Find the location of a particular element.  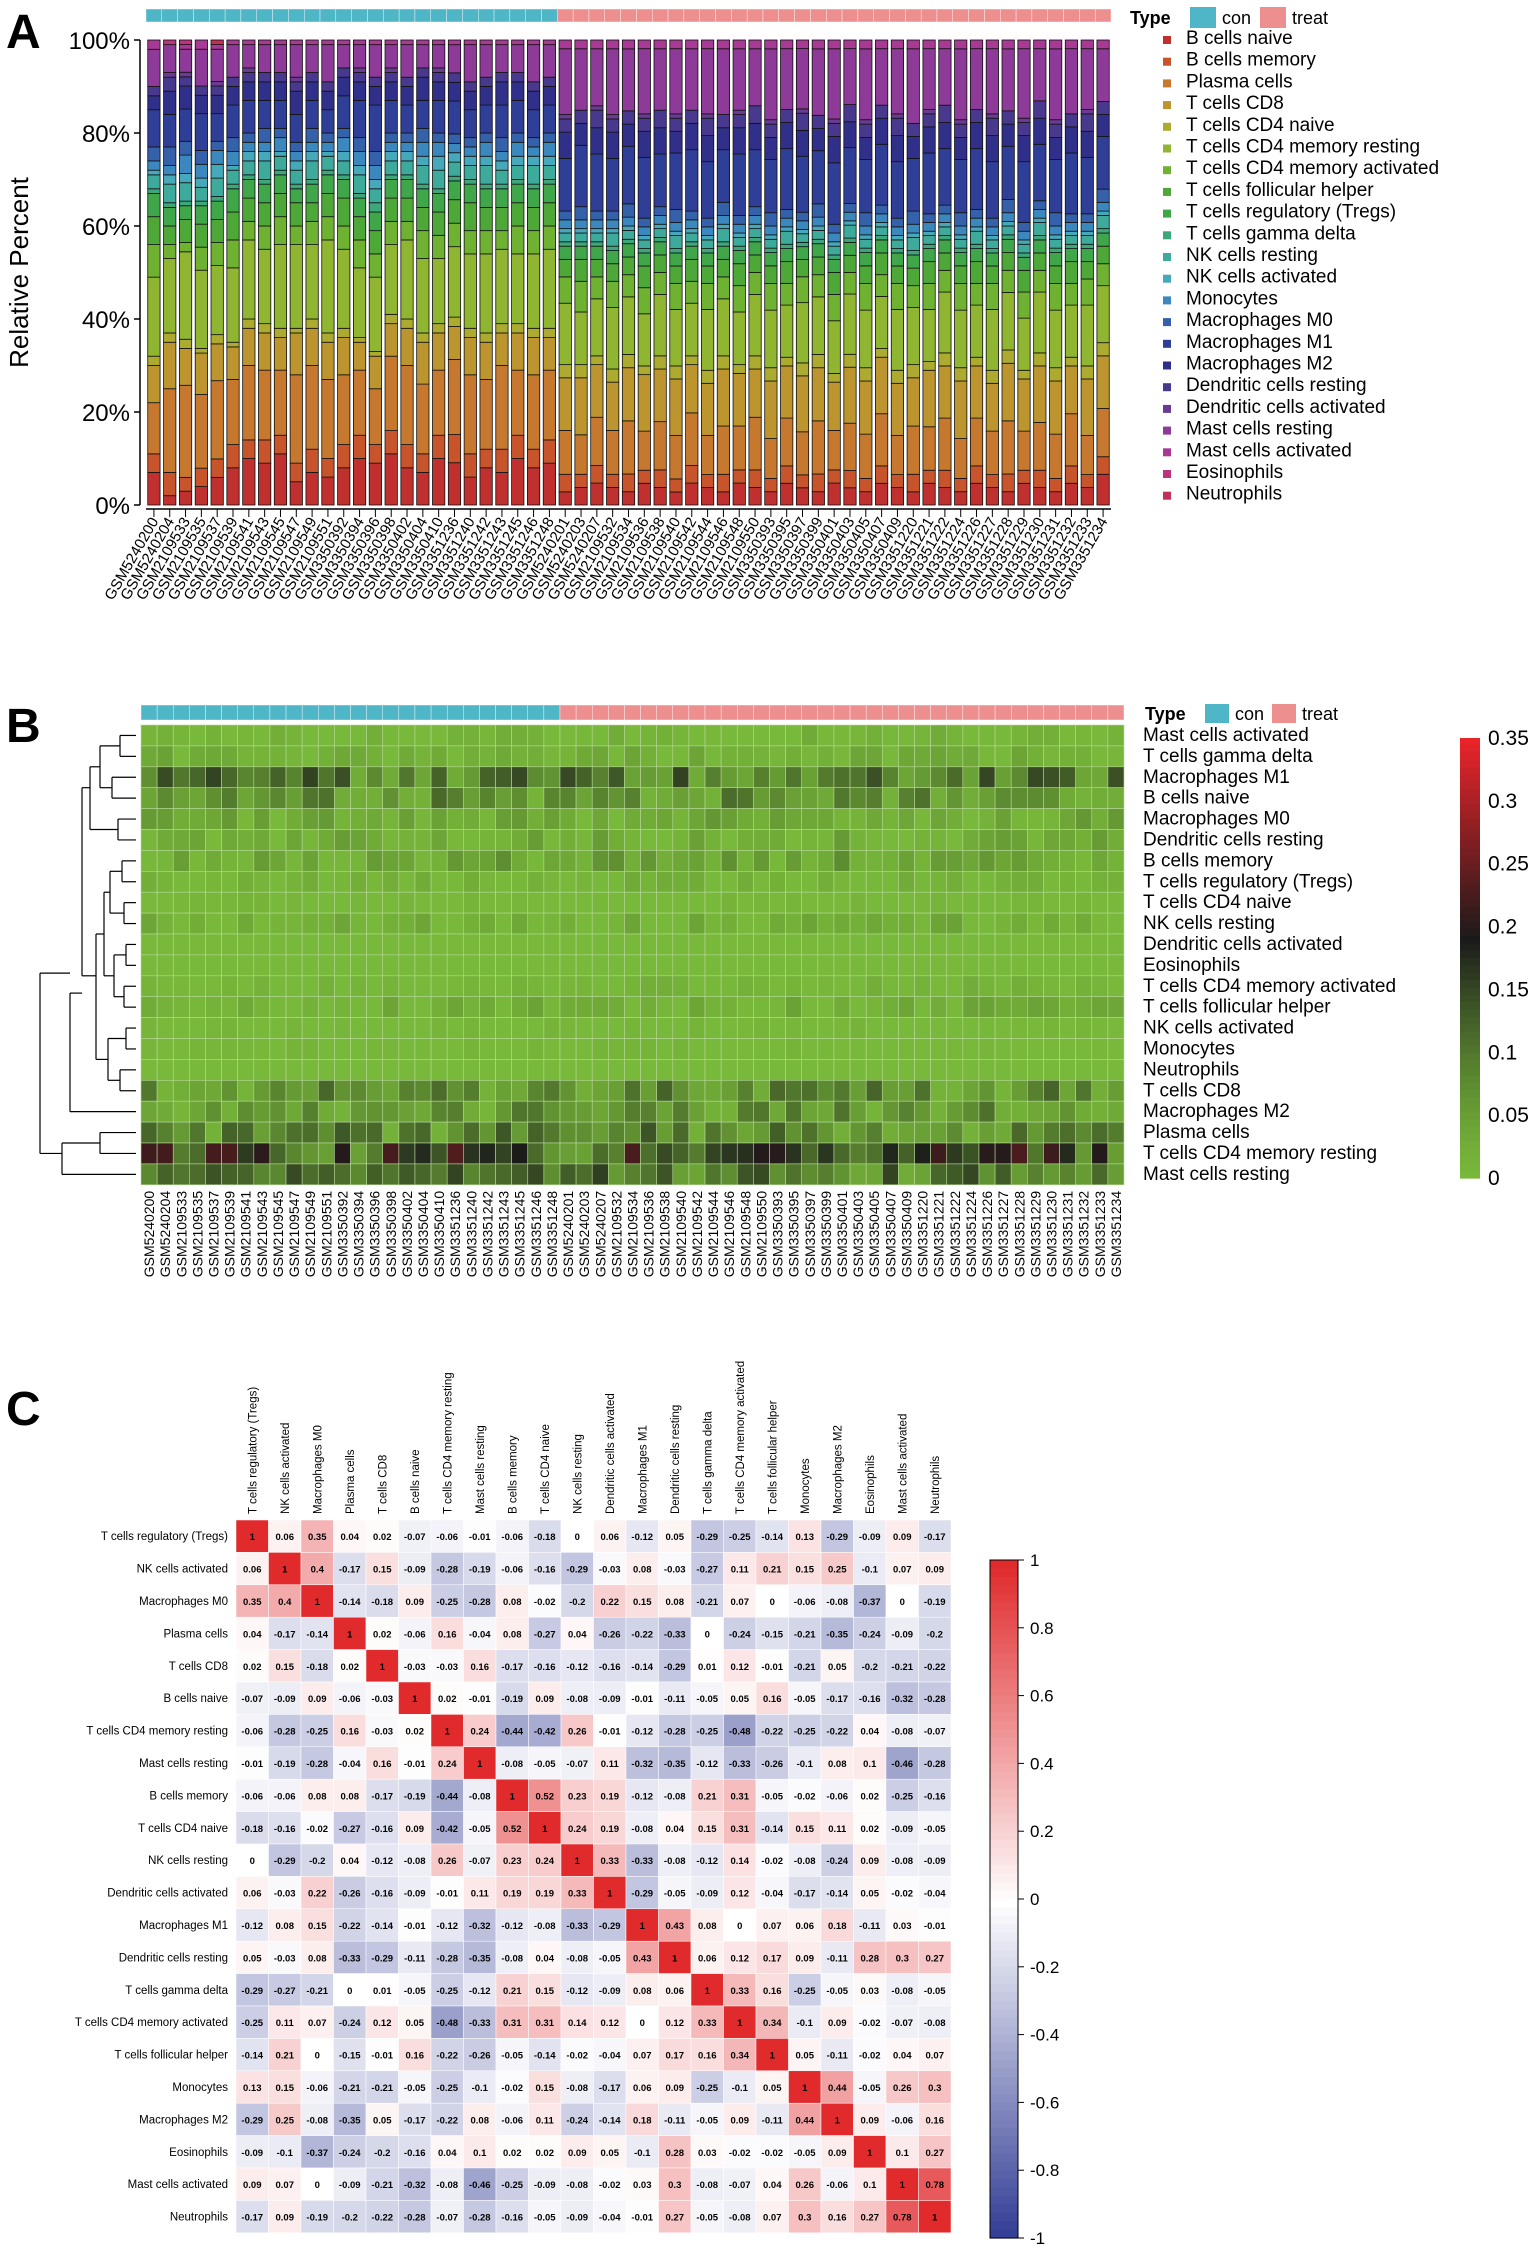

heatmap-column-label: GSM3351228 is located at coordinates (1019, 1234).